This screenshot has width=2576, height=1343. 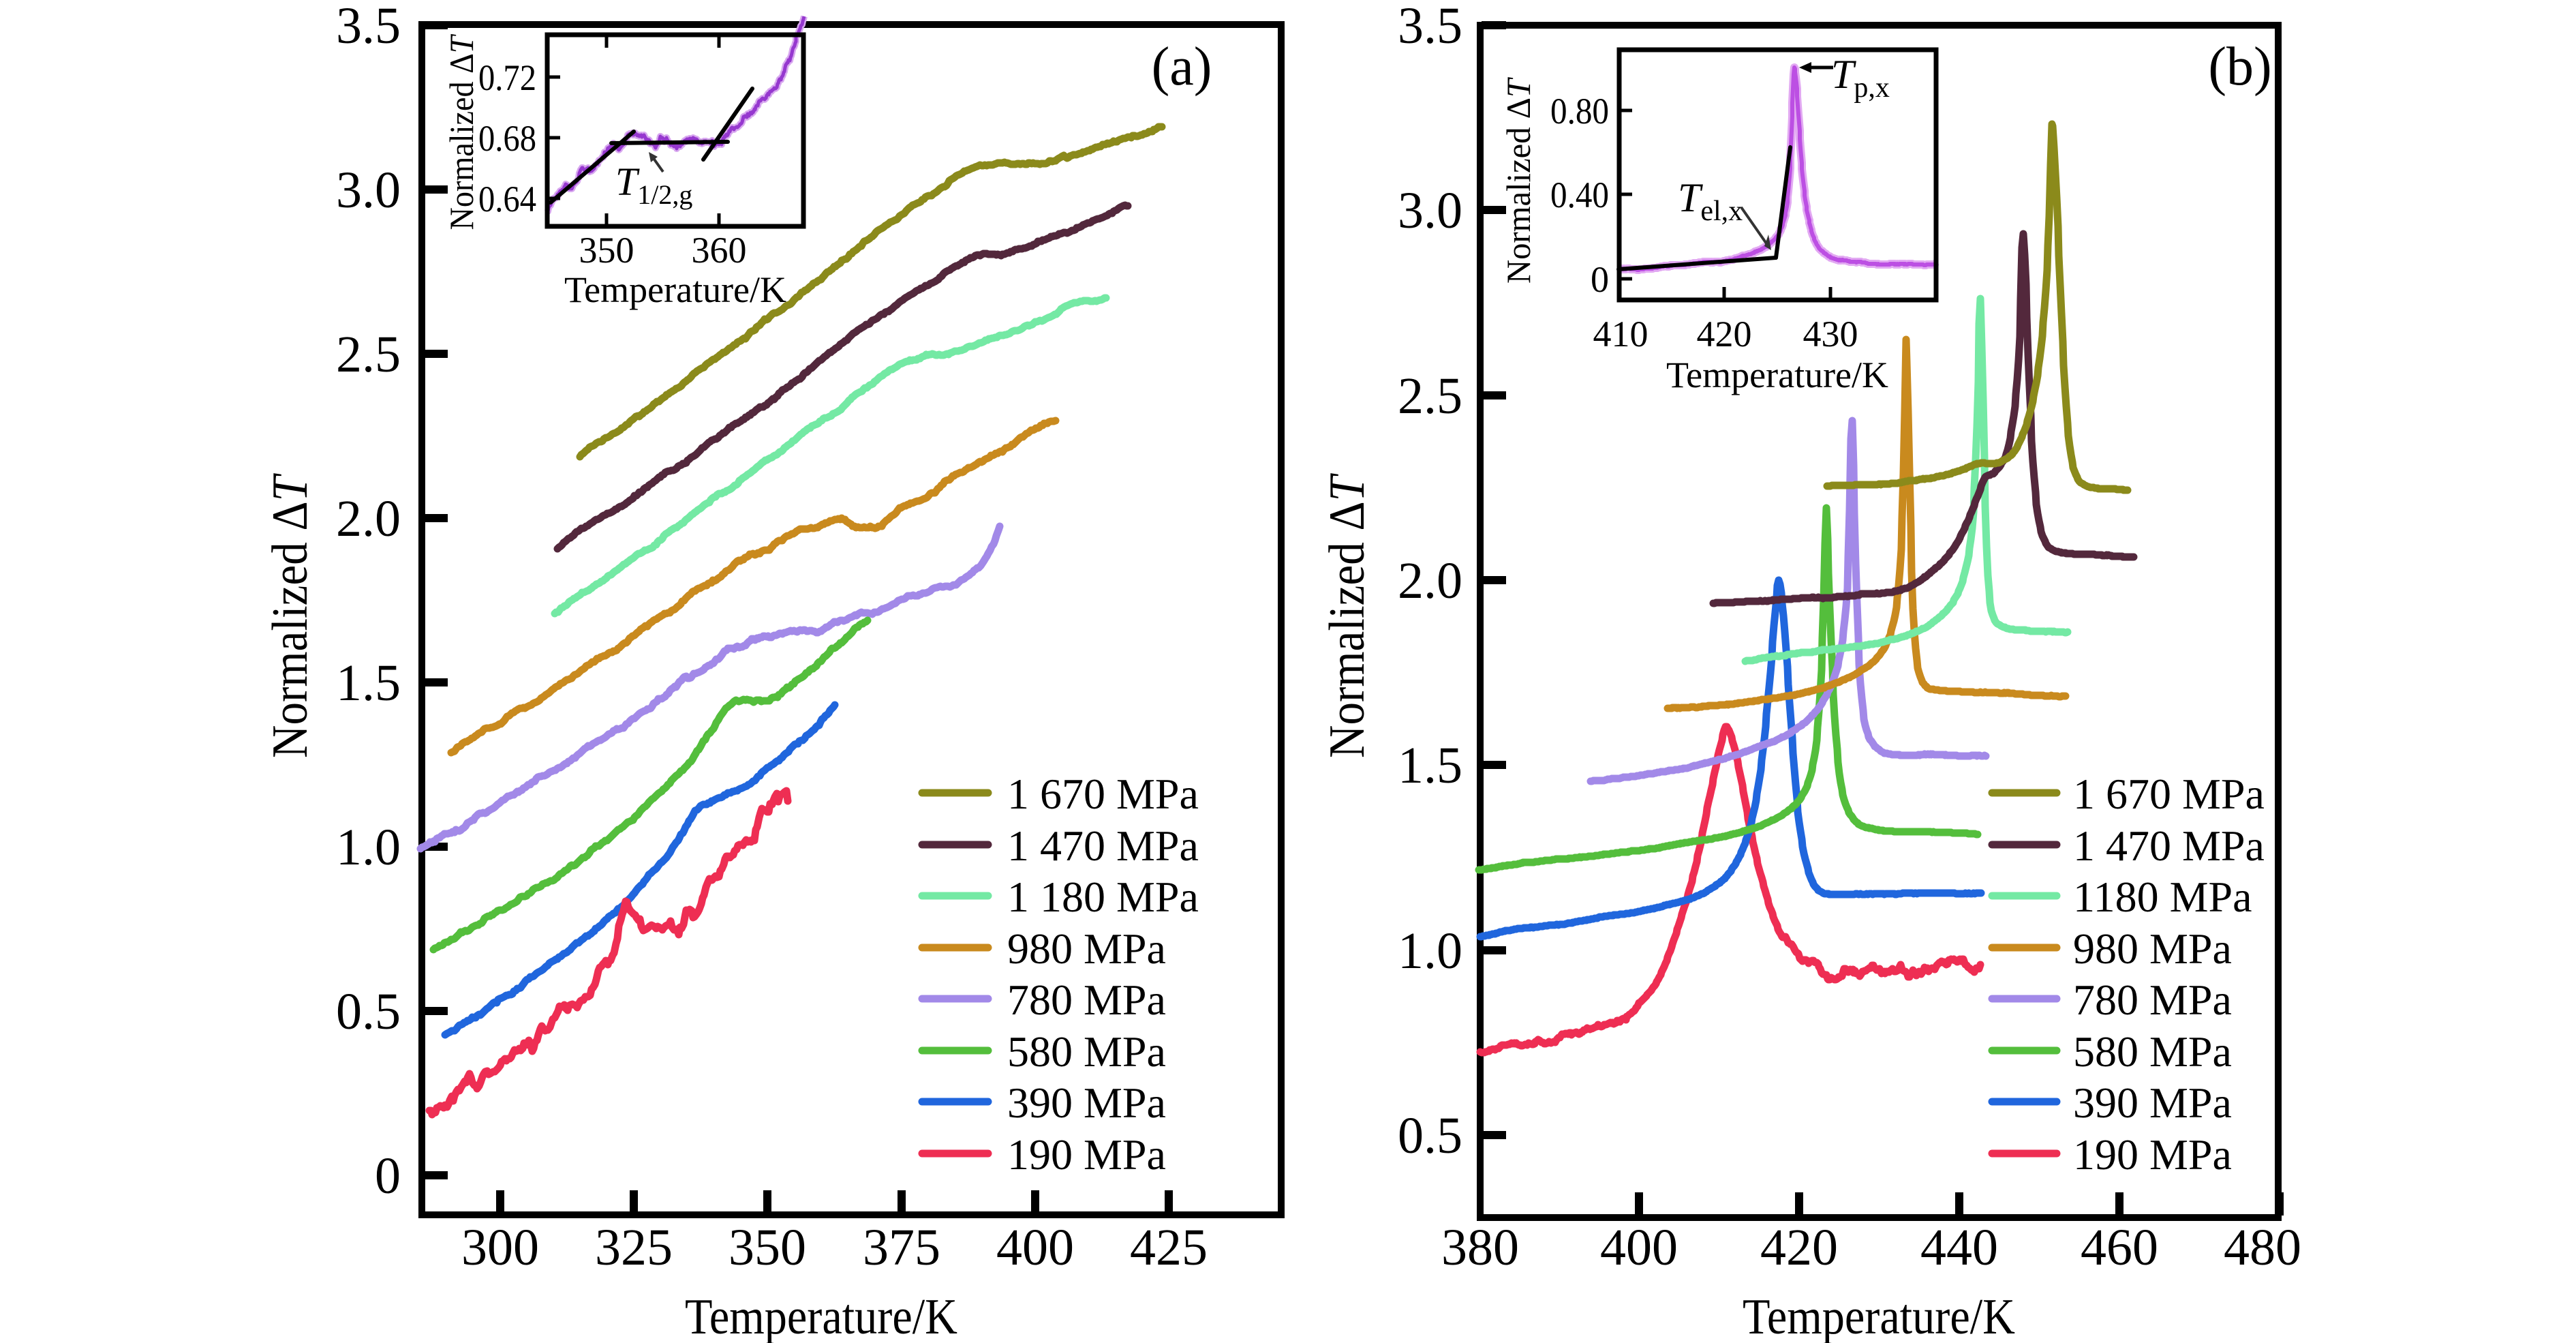 What do you see at coordinates (720, 251) in the screenshot?
I see `svg-text: 360` at bounding box center [720, 251].